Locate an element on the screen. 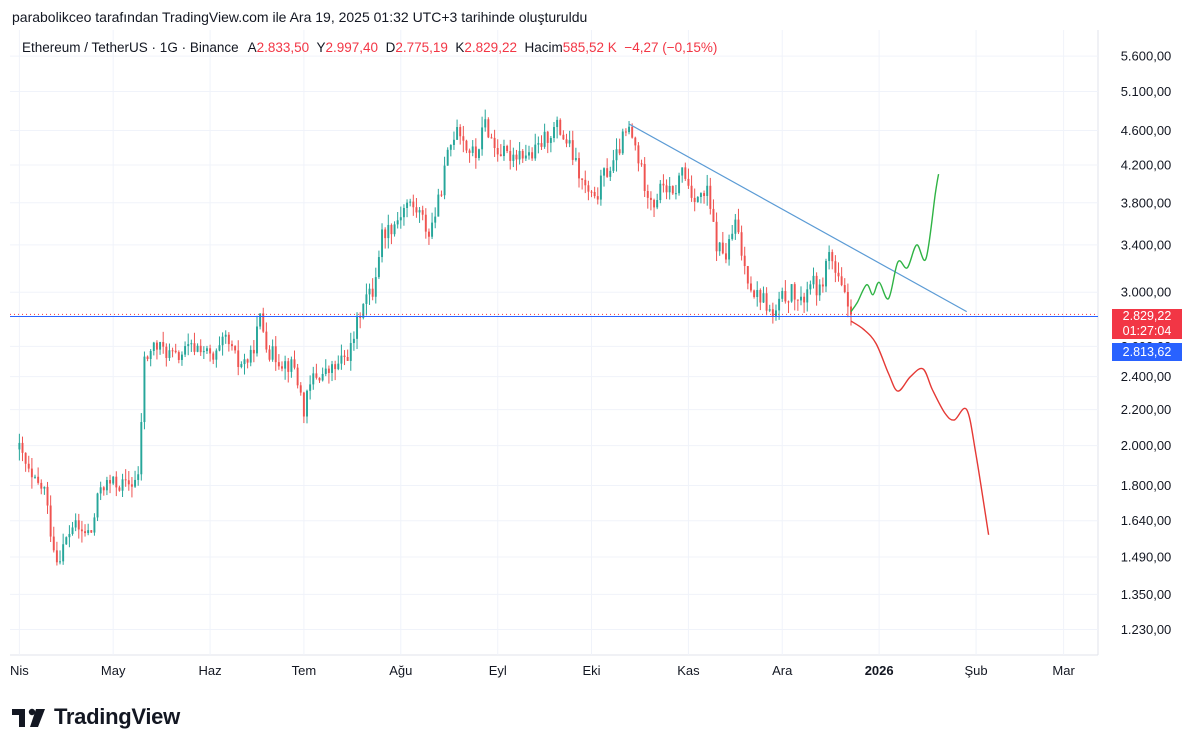 This screenshot has width=1200, height=752. symbol-name: Ethereum / TetherUS · 1G · Binance is located at coordinates (130, 47).